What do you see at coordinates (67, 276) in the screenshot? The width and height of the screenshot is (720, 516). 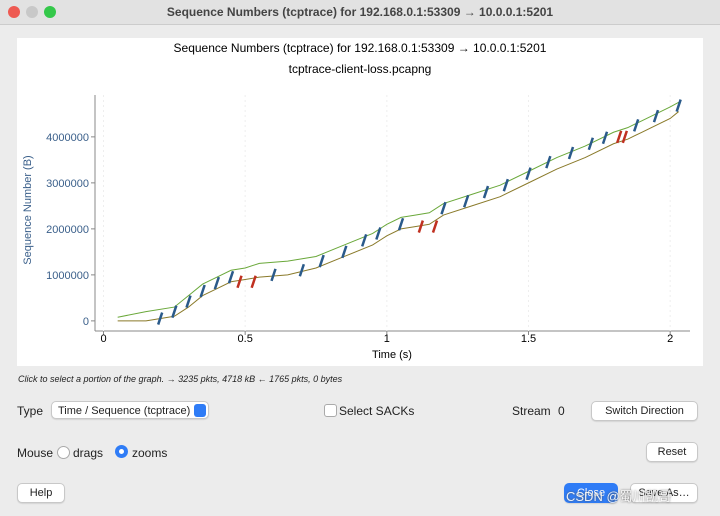 I see `y-tick-label: 1000000` at bounding box center [67, 276].